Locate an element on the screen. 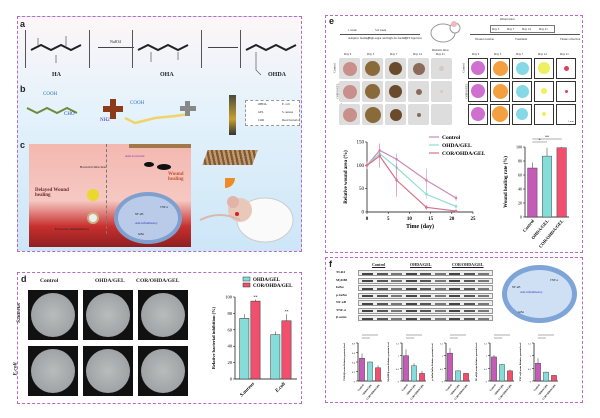 This screenshot has width=600, height=418. skin-wound-illustration is located at coordinates (110, 195).